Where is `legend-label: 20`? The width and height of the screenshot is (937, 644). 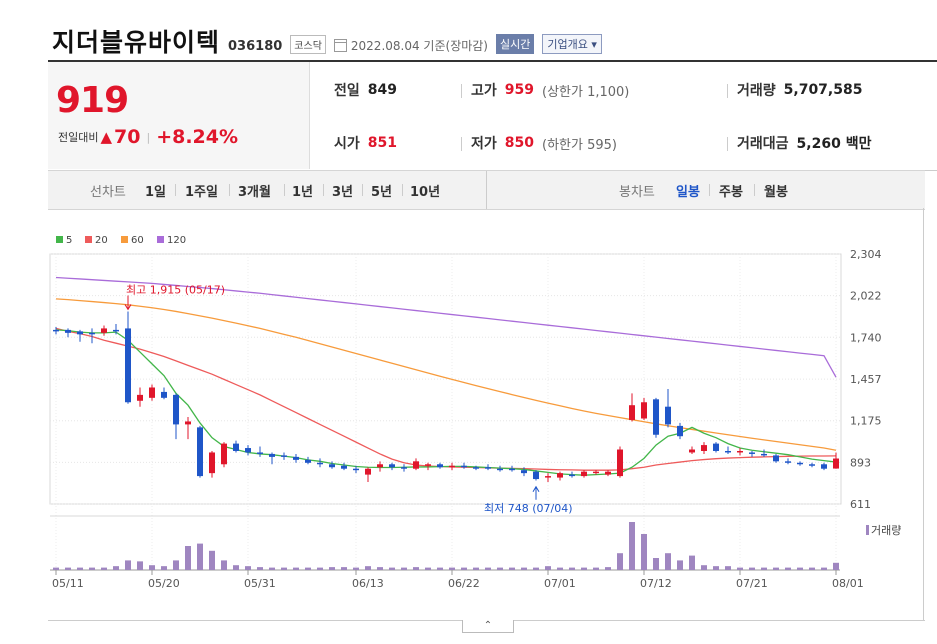 legend-label: 20 is located at coordinates (101, 240).